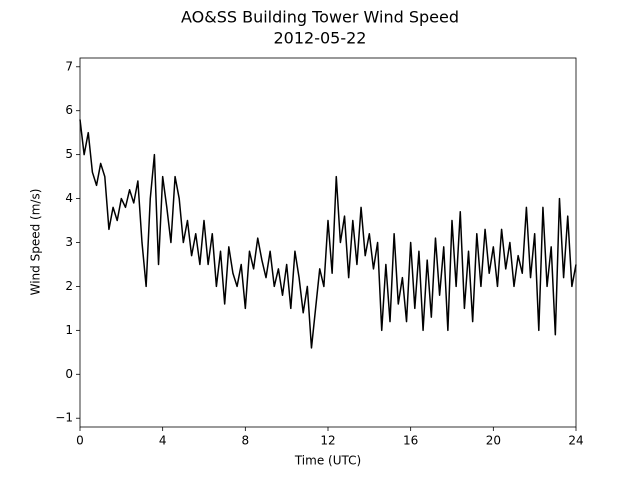 Image resolution: width=640 pixels, height=480 pixels. What do you see at coordinates (410, 441) in the screenshot?
I see `x-tick-label: 16` at bounding box center [410, 441].